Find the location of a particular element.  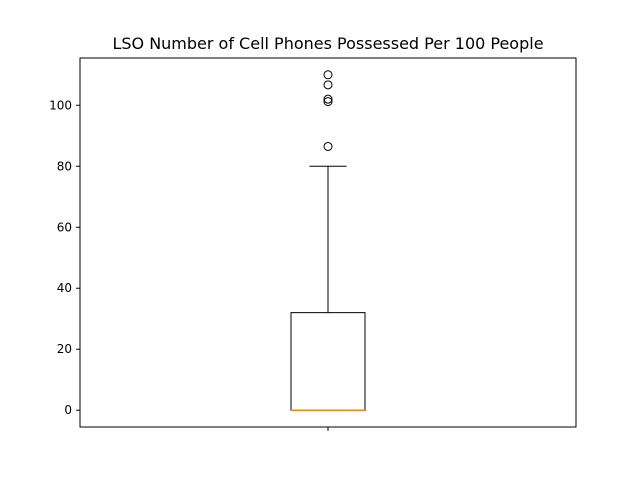

y-tick-label: 80 is located at coordinates (64, 166).